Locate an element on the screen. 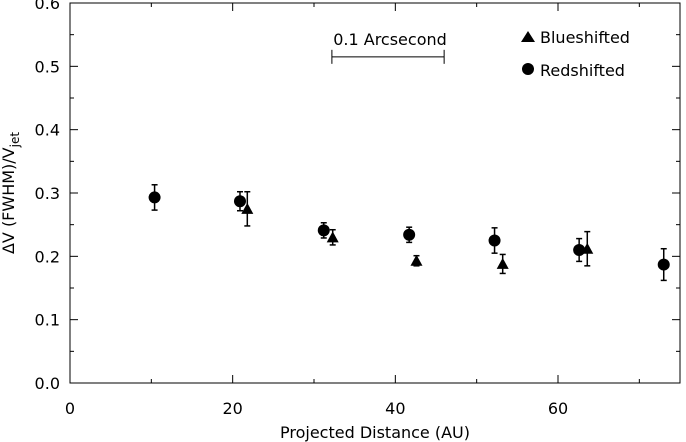  y-axis-label: ΔV (FWHM)/Vjet is located at coordinates (11, 193).